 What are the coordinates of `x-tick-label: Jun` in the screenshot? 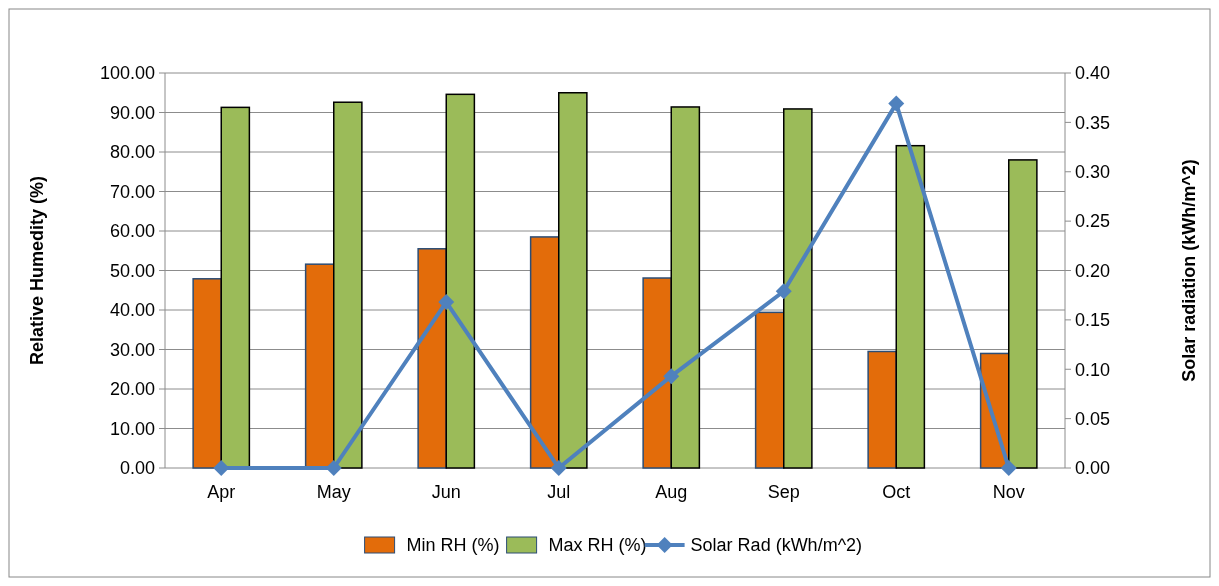 It's located at (446, 492).